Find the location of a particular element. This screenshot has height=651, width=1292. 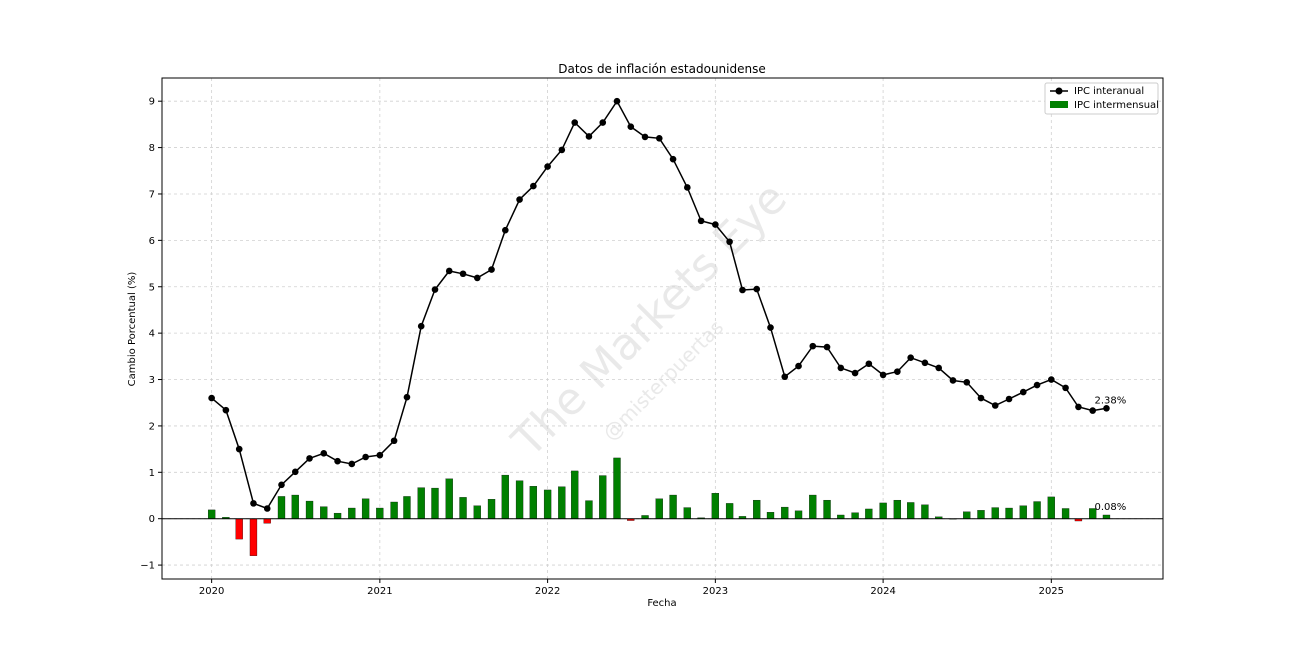

annotations: 2.38% 0.08% is located at coordinates (1110, 454).